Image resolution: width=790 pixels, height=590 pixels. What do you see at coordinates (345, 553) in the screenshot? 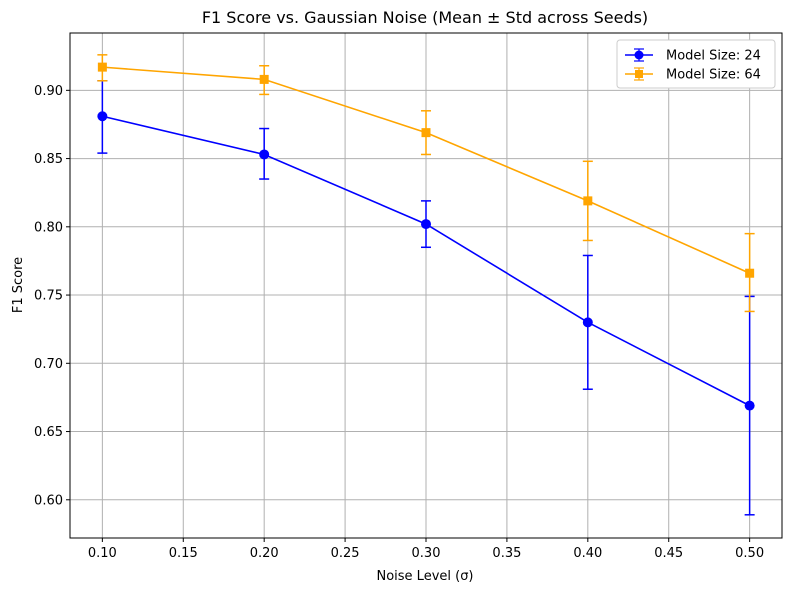
I see `x-tick-label: 0.25` at bounding box center [345, 553].